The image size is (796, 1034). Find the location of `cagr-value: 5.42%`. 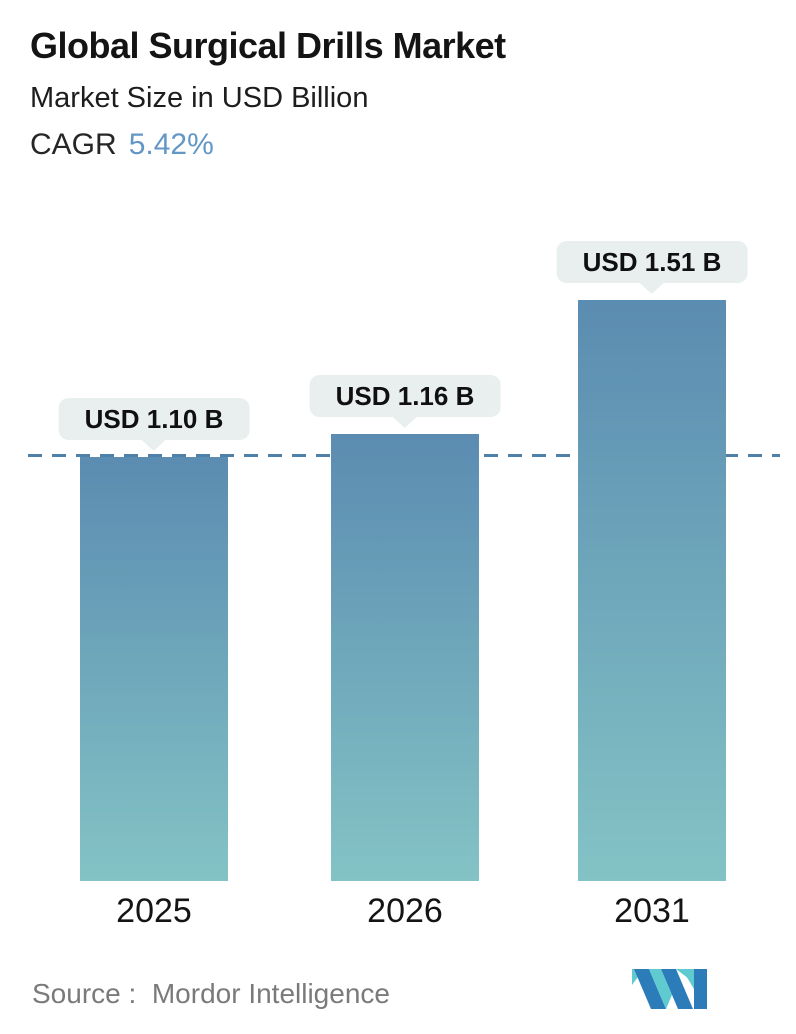

cagr-value: 5.42% is located at coordinates (171, 145).